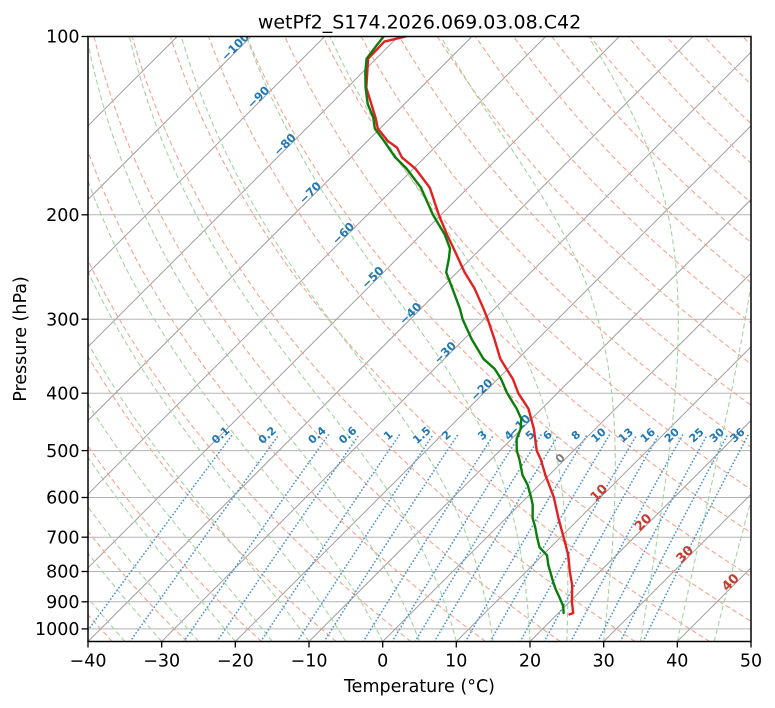 The width and height of the screenshot is (775, 708). What do you see at coordinates (643, 522) in the screenshot?
I see `isotherm-label-20: 20` at bounding box center [643, 522].